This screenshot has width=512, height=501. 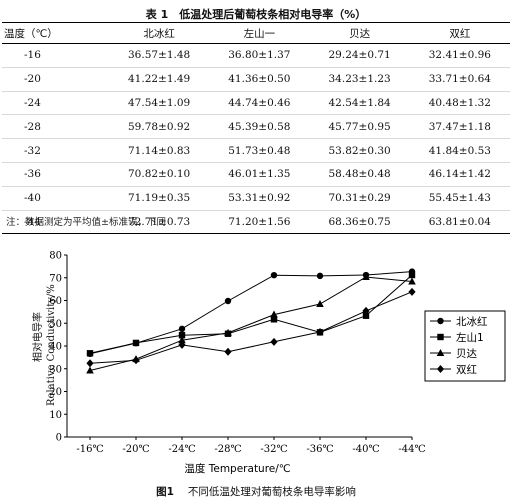 I want to click on temperature-cell: -16, so click(x=55, y=55).